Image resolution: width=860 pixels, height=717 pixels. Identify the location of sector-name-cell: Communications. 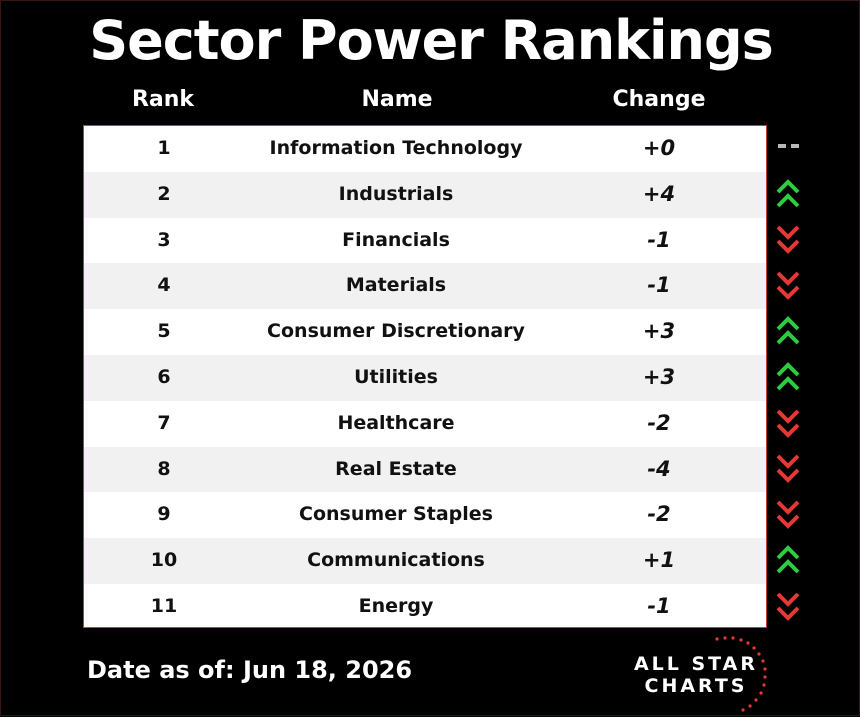
(396, 560).